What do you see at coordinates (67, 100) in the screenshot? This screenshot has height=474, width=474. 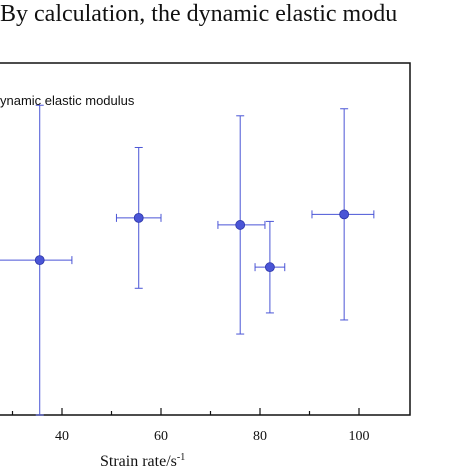 I see `legend-label: ynamic elastic modulus` at bounding box center [67, 100].